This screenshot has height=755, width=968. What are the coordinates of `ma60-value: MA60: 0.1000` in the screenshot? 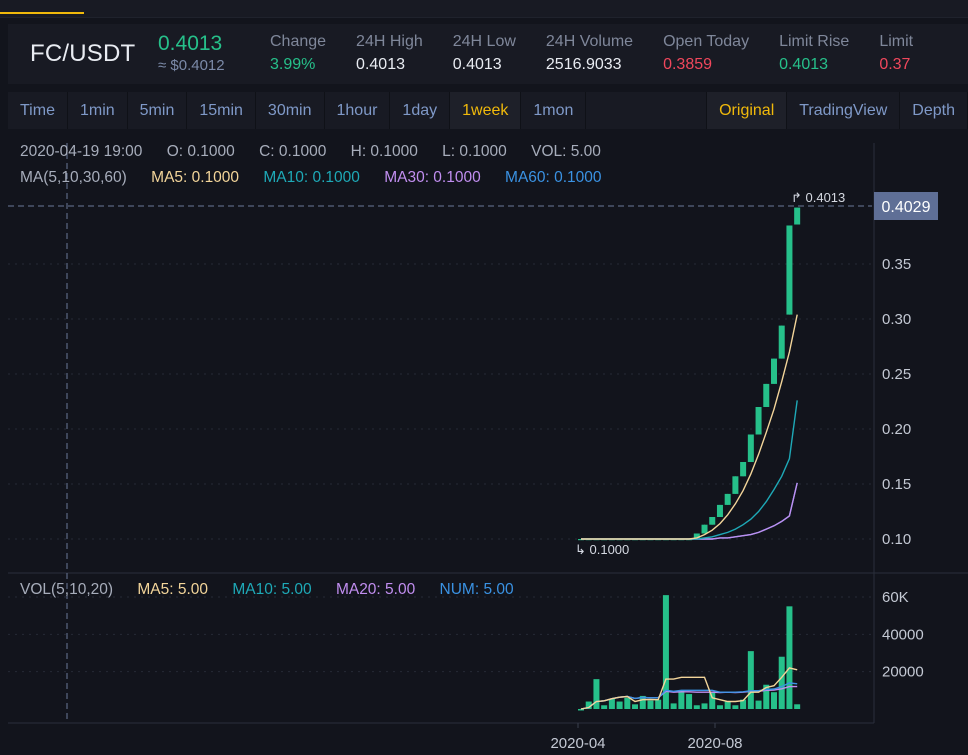 It's located at (553, 177).